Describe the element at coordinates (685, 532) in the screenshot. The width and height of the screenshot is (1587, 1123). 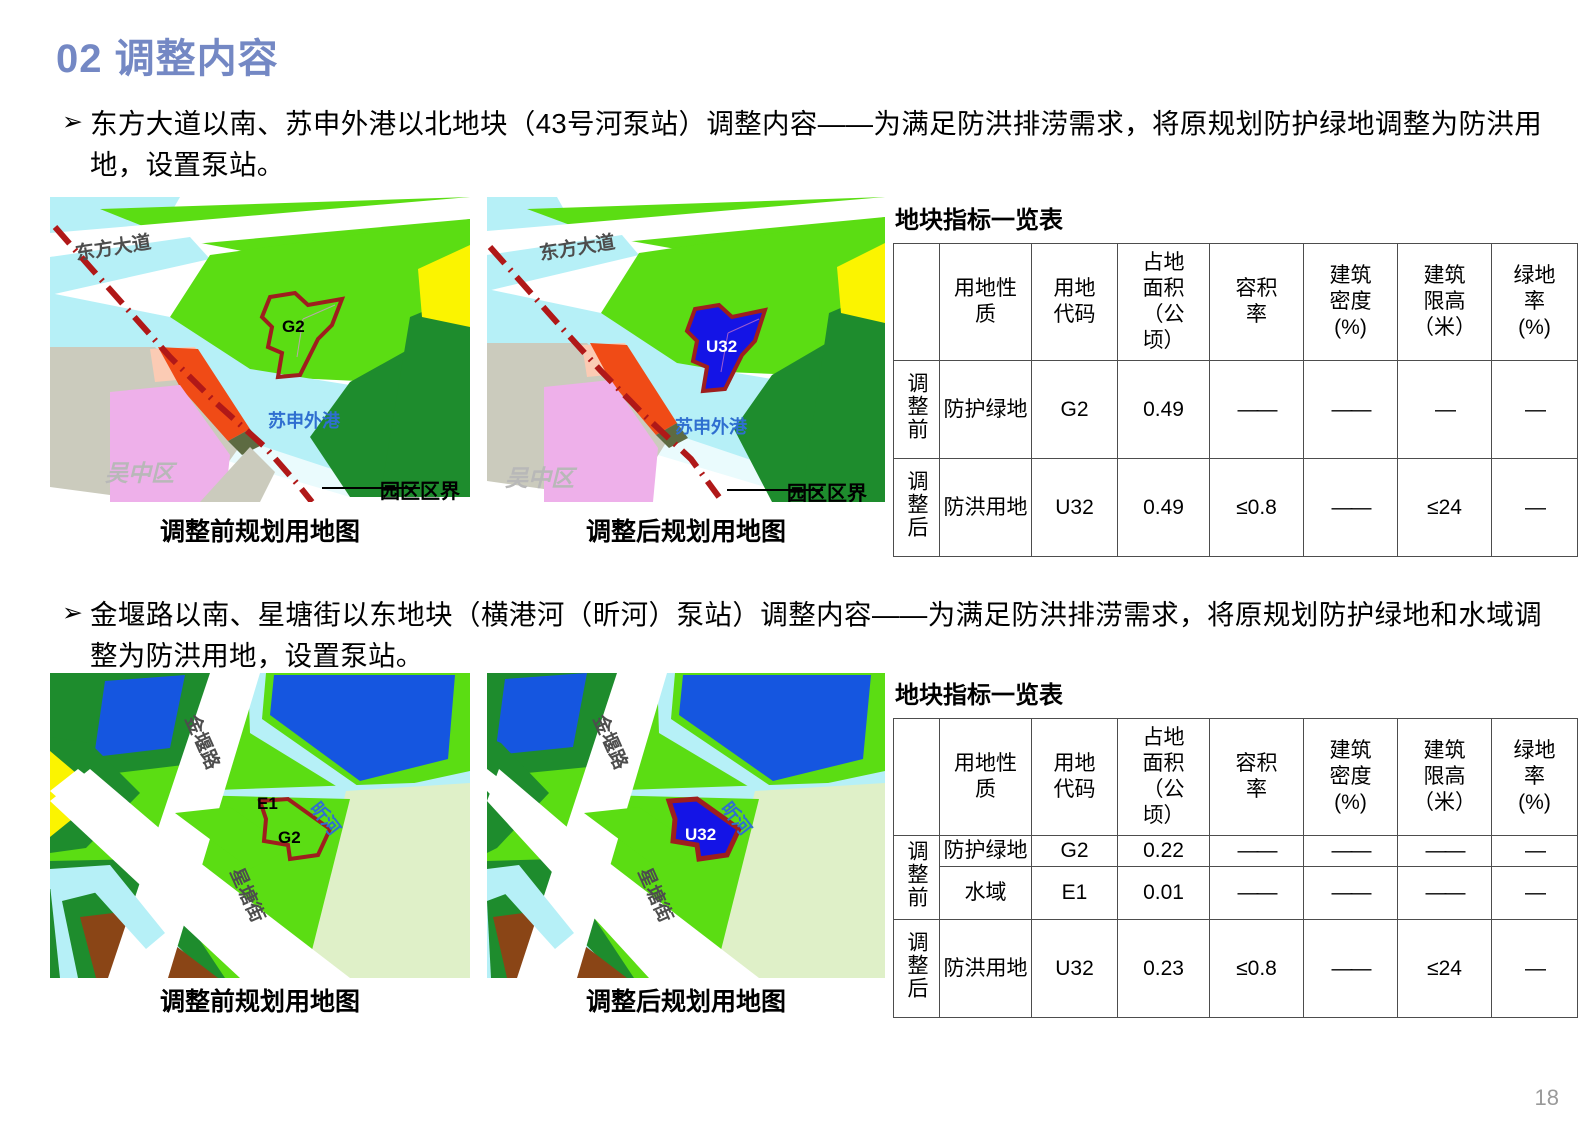
I see `map-1-after-caption: 调整后规划用地图` at that location.